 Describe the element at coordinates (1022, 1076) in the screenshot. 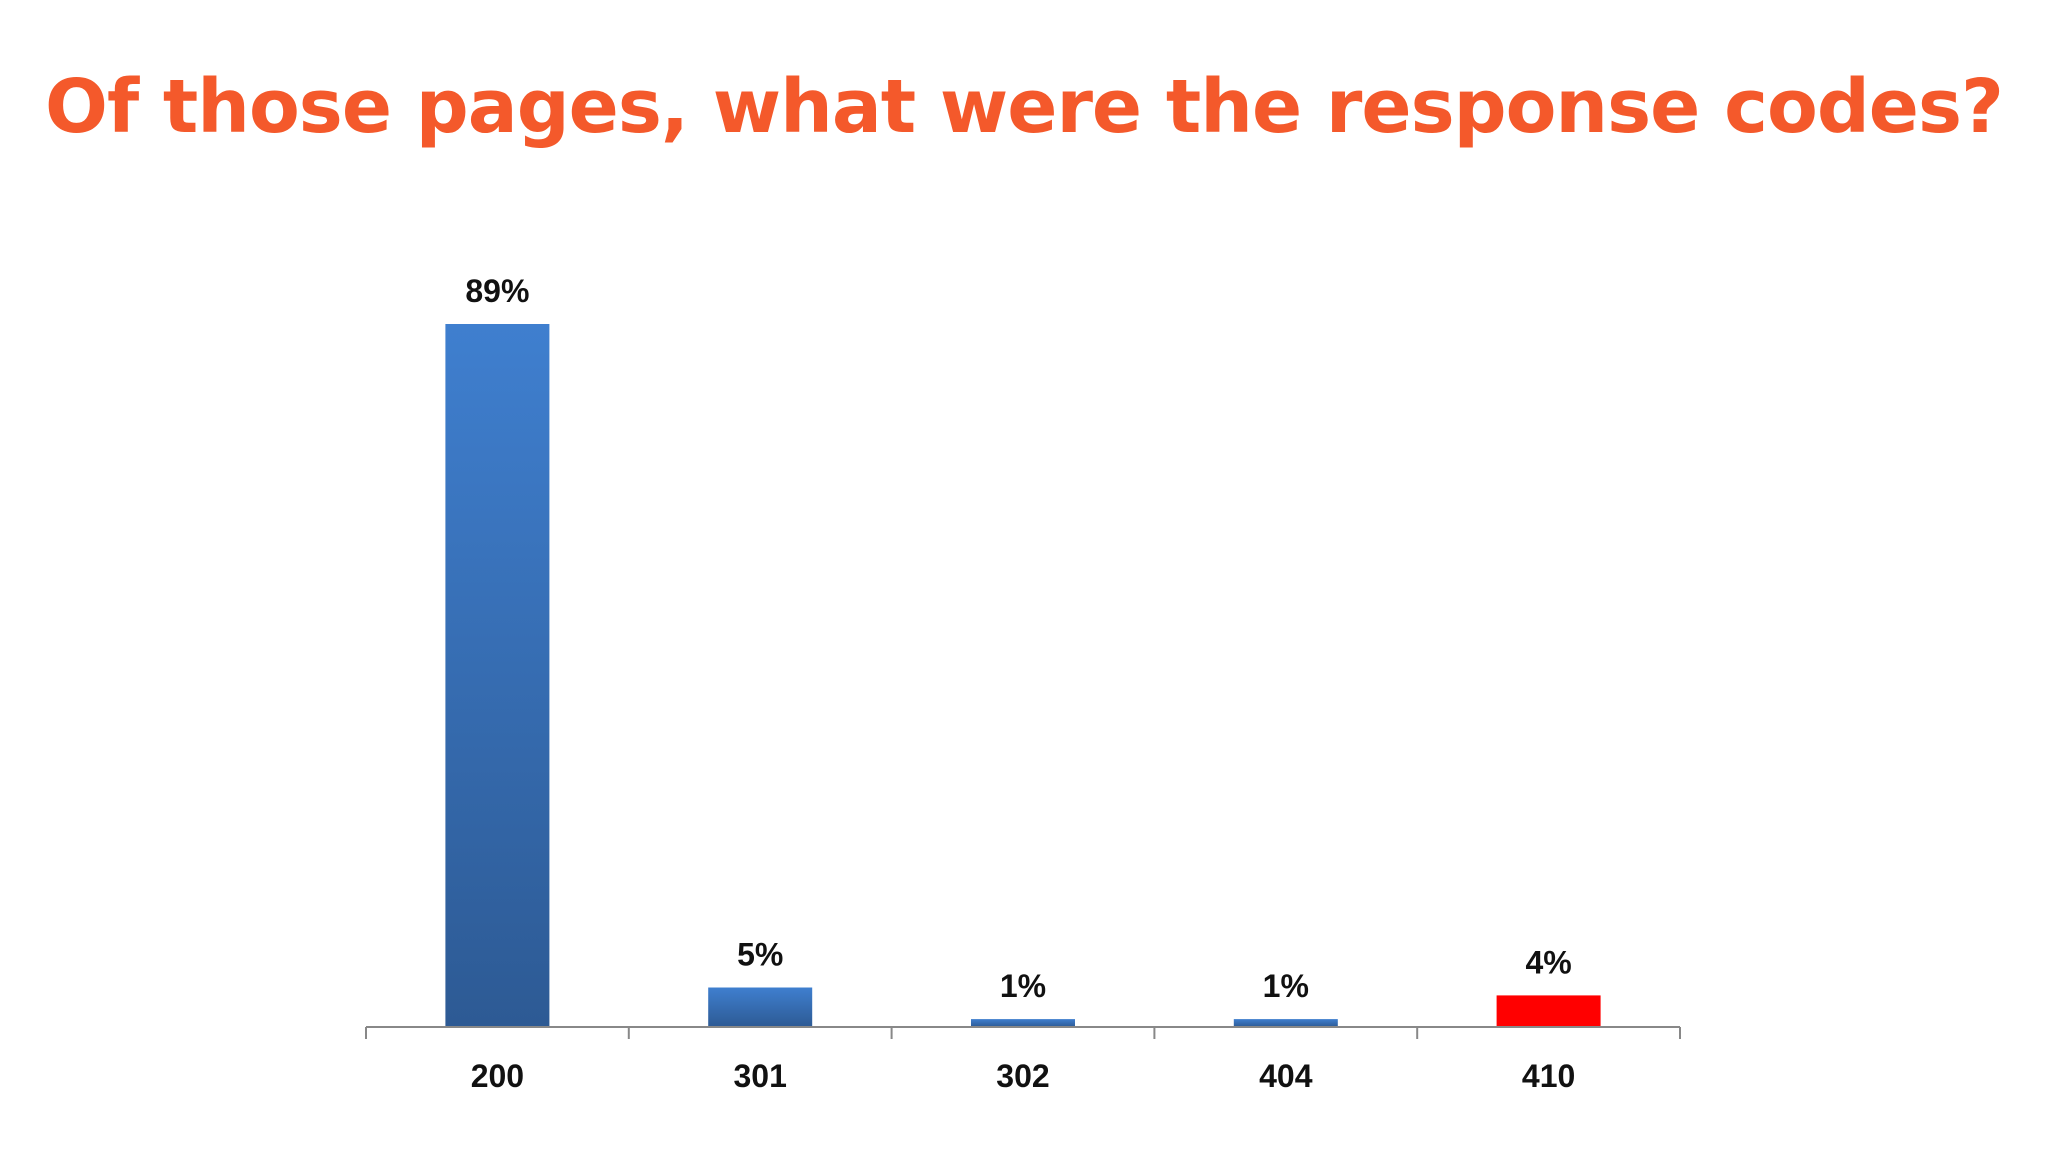

I see `x-tick-label-302: 302` at that location.